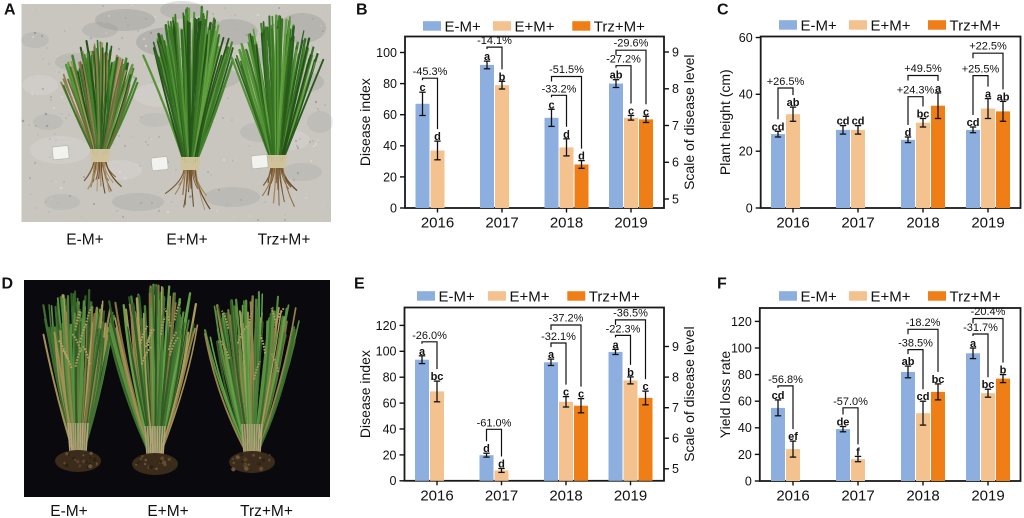 The image size is (1024, 518). I want to click on svg-text: -45.3%, so click(430, 72).